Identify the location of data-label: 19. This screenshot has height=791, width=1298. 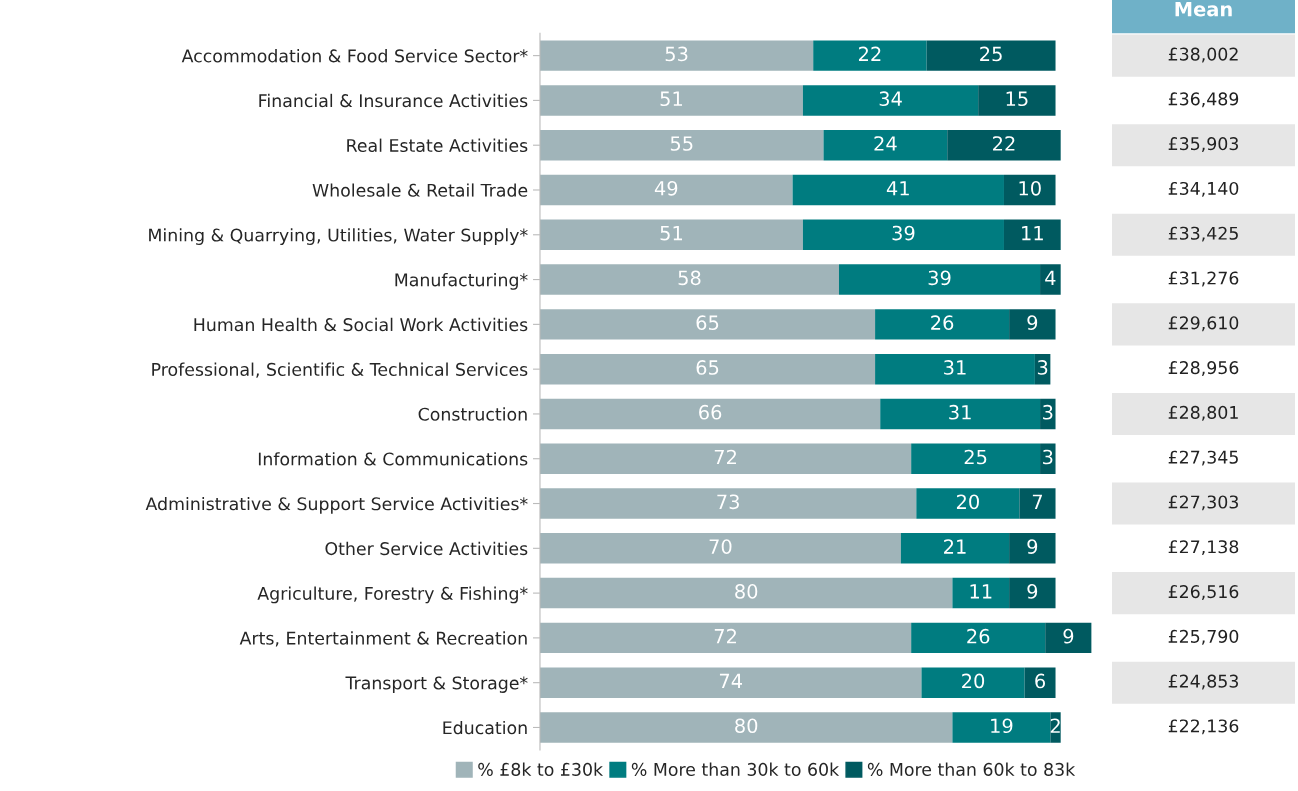
(1002, 726).